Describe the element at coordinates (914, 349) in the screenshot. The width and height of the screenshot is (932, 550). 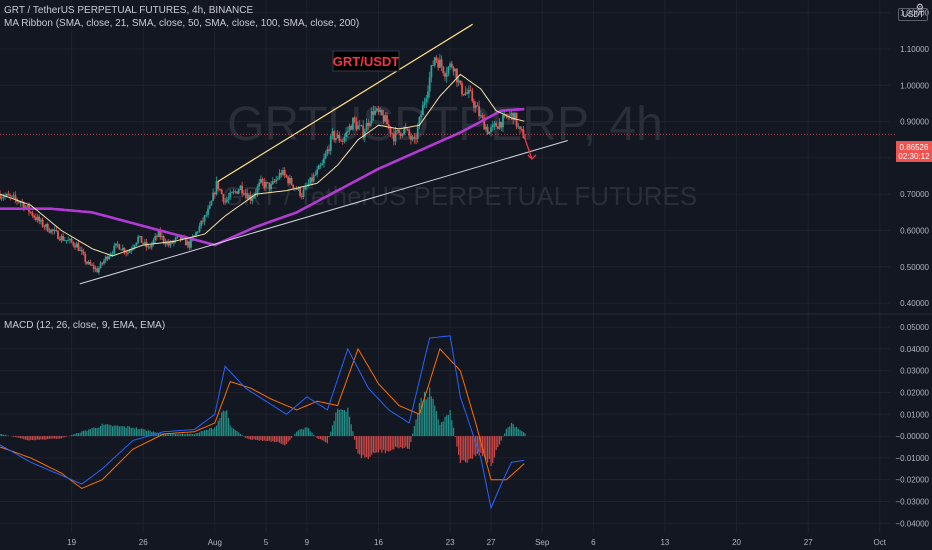
I see `macd-tick-label: 0.04000` at that location.